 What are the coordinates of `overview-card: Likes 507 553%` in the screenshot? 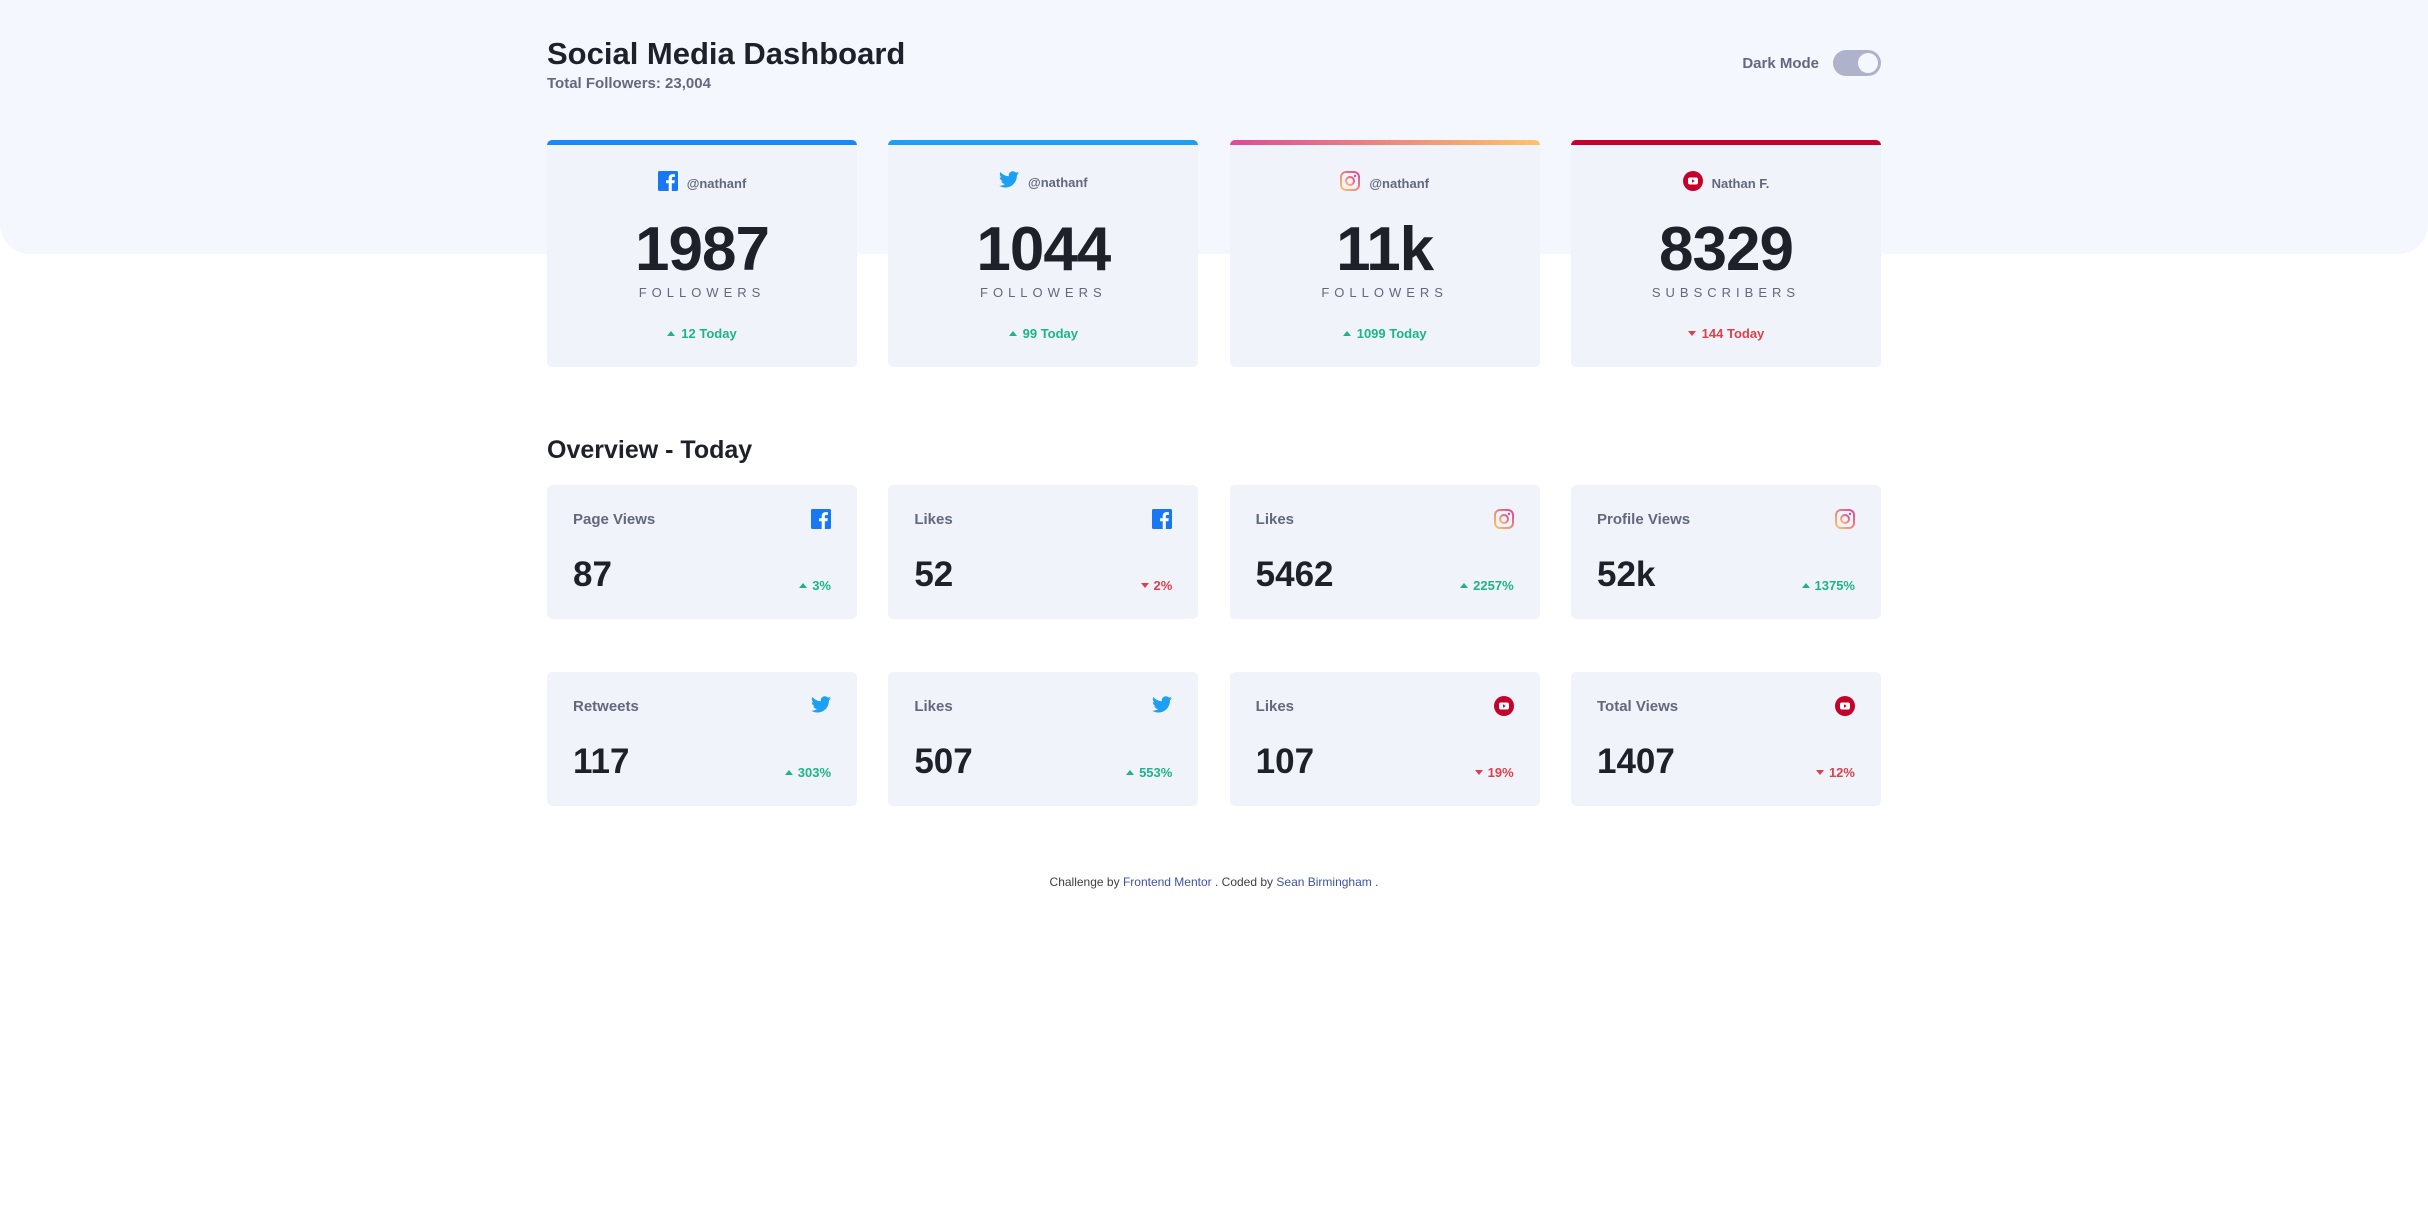 It's located at (1043, 739).